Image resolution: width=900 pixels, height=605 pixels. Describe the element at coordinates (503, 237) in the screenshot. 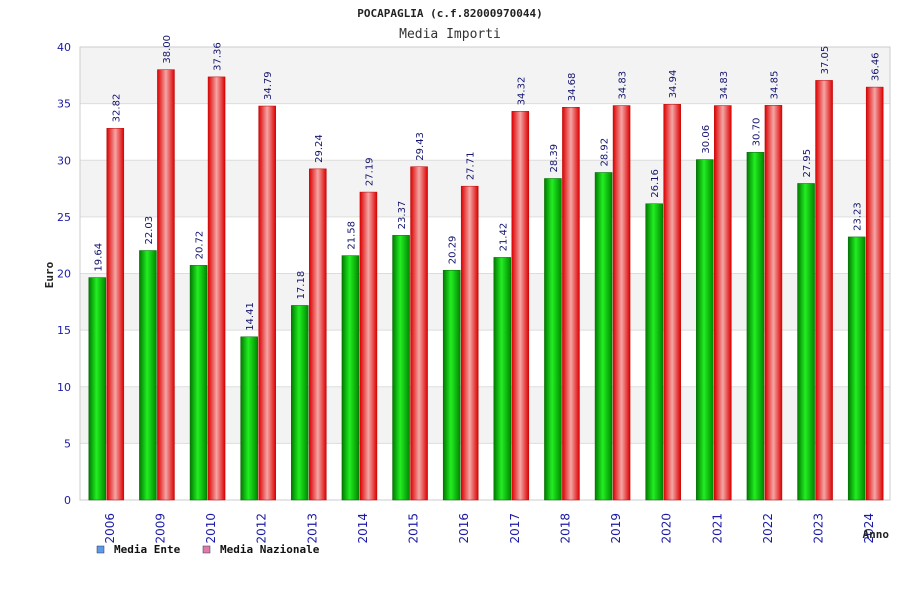

I see `data-label: 21.42` at that location.